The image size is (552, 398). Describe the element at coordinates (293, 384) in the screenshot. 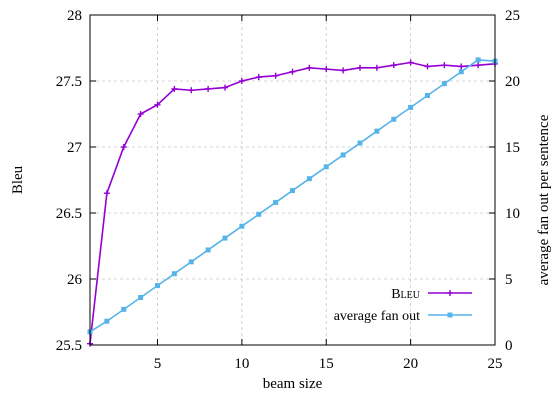

I see `x-axis-label: beam size` at that location.